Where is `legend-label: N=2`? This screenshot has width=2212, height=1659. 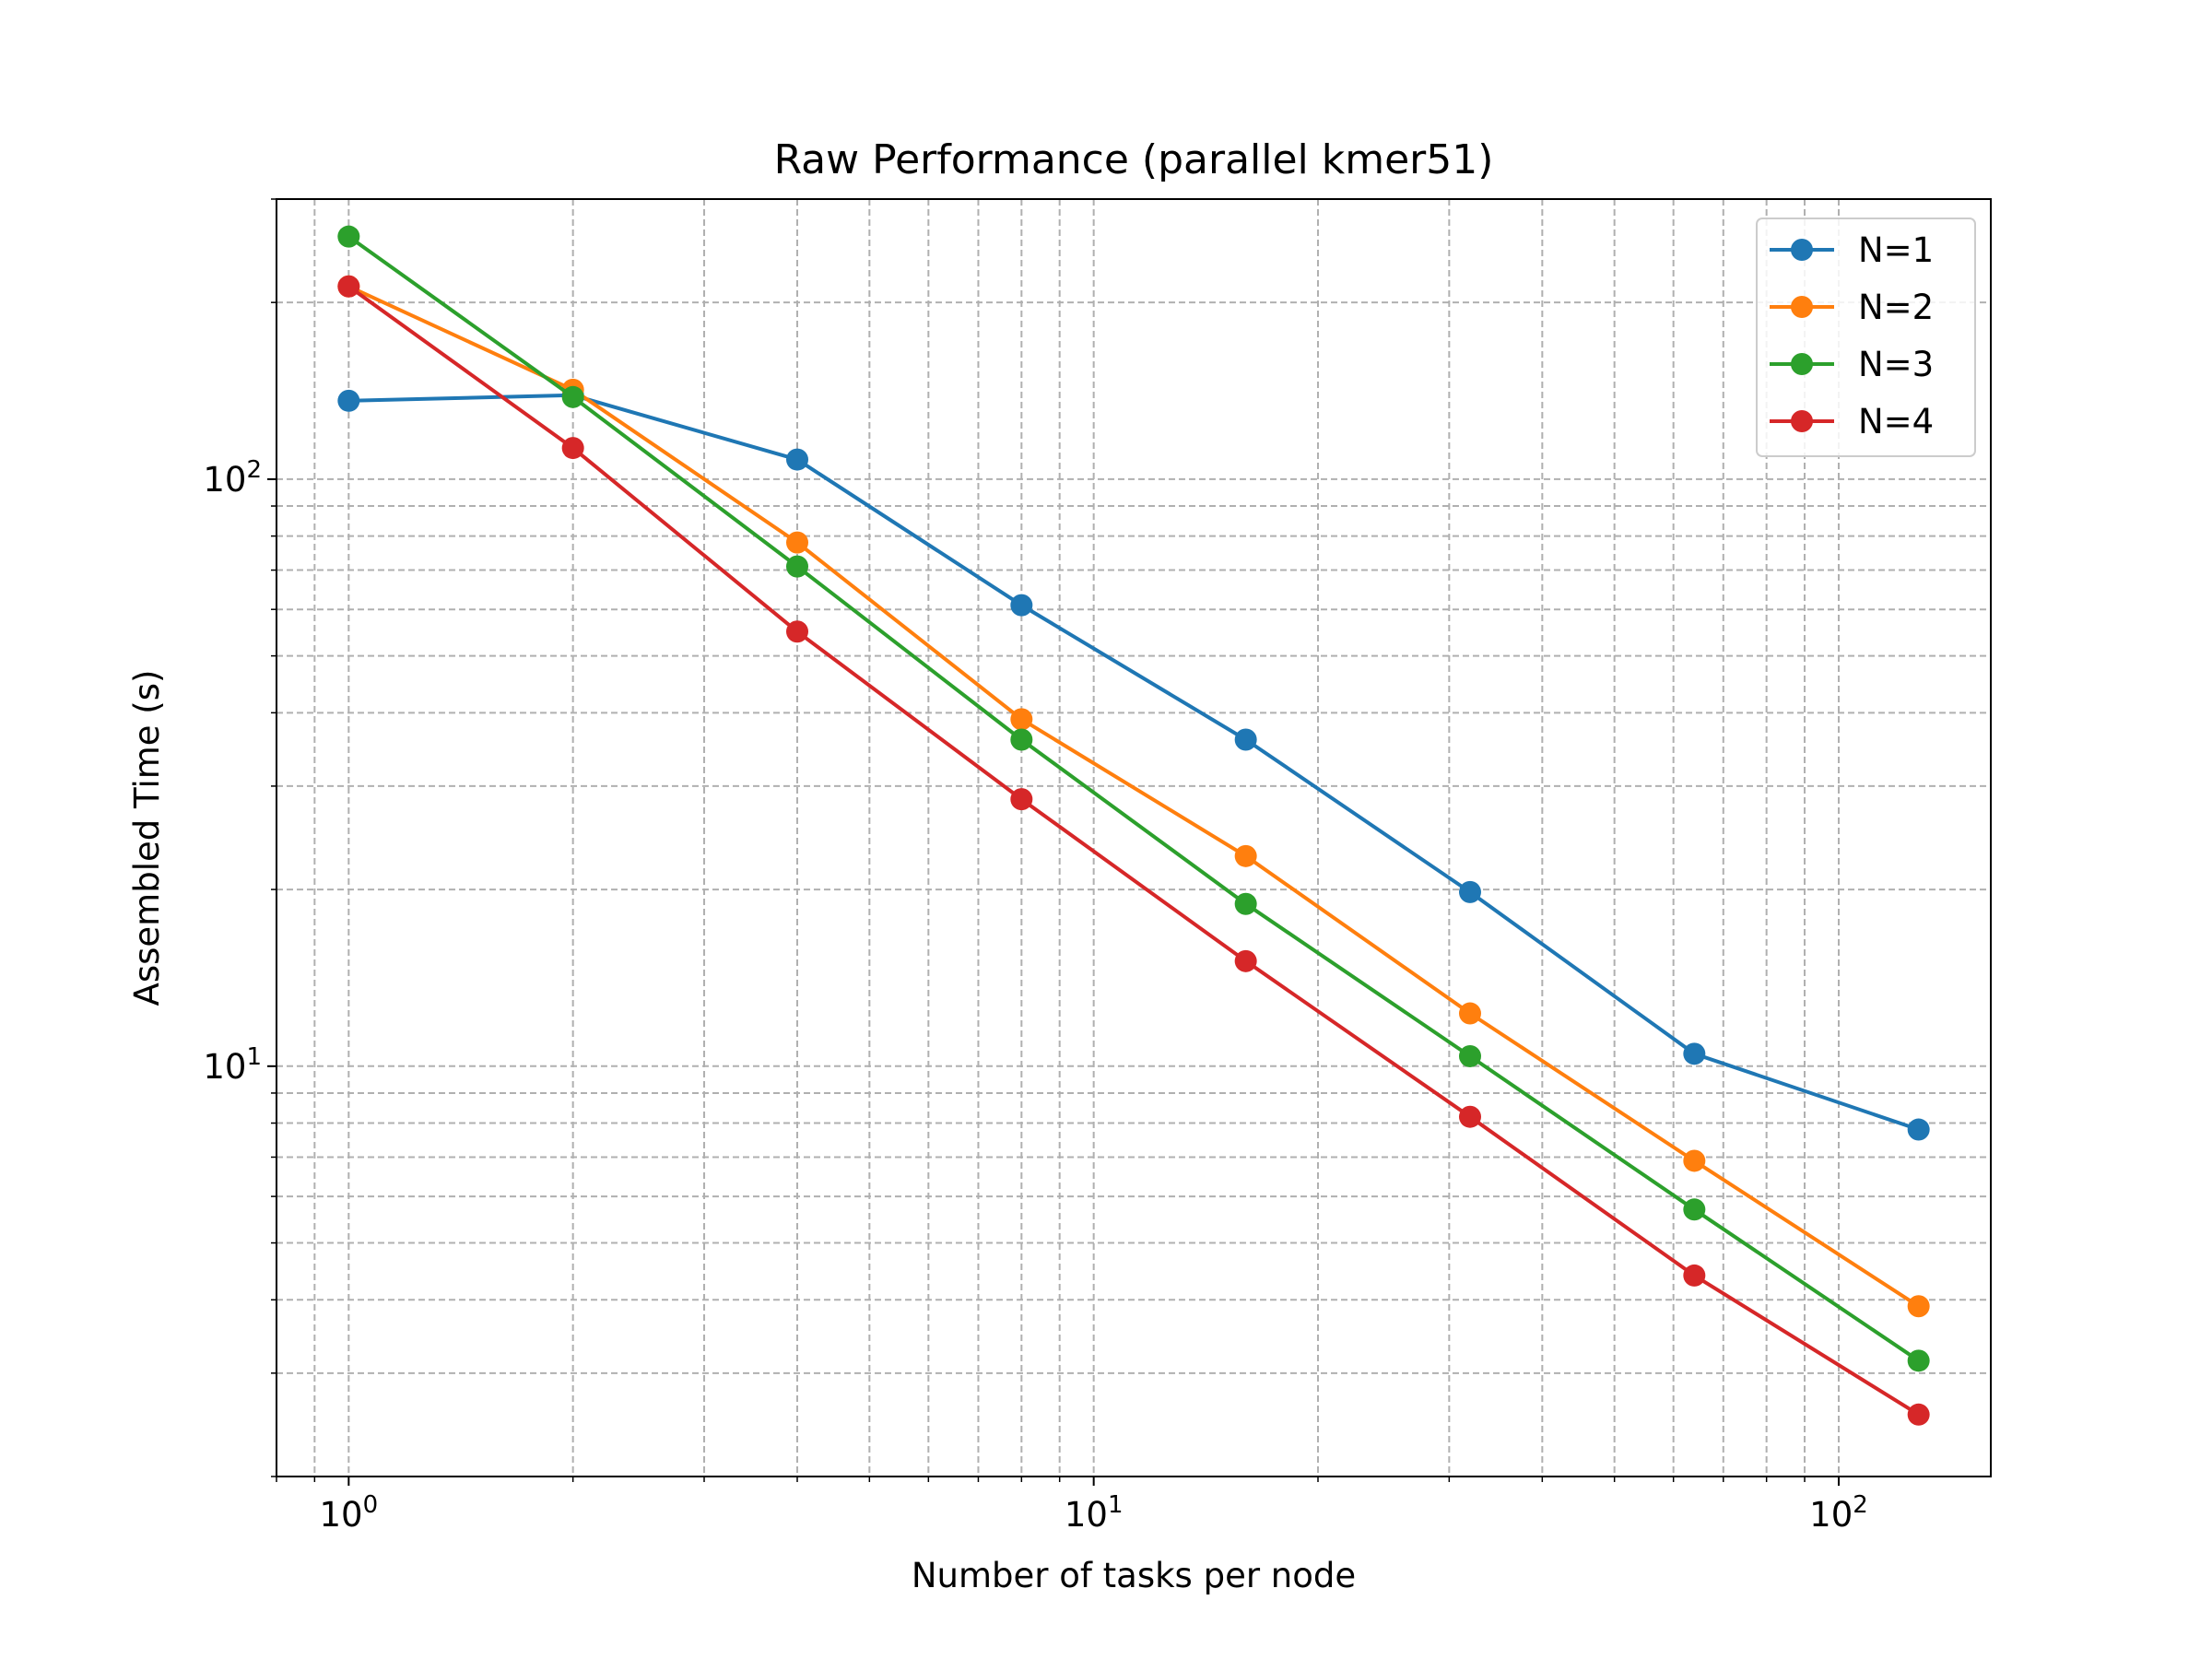
legend-label: N=2 is located at coordinates (1896, 307).